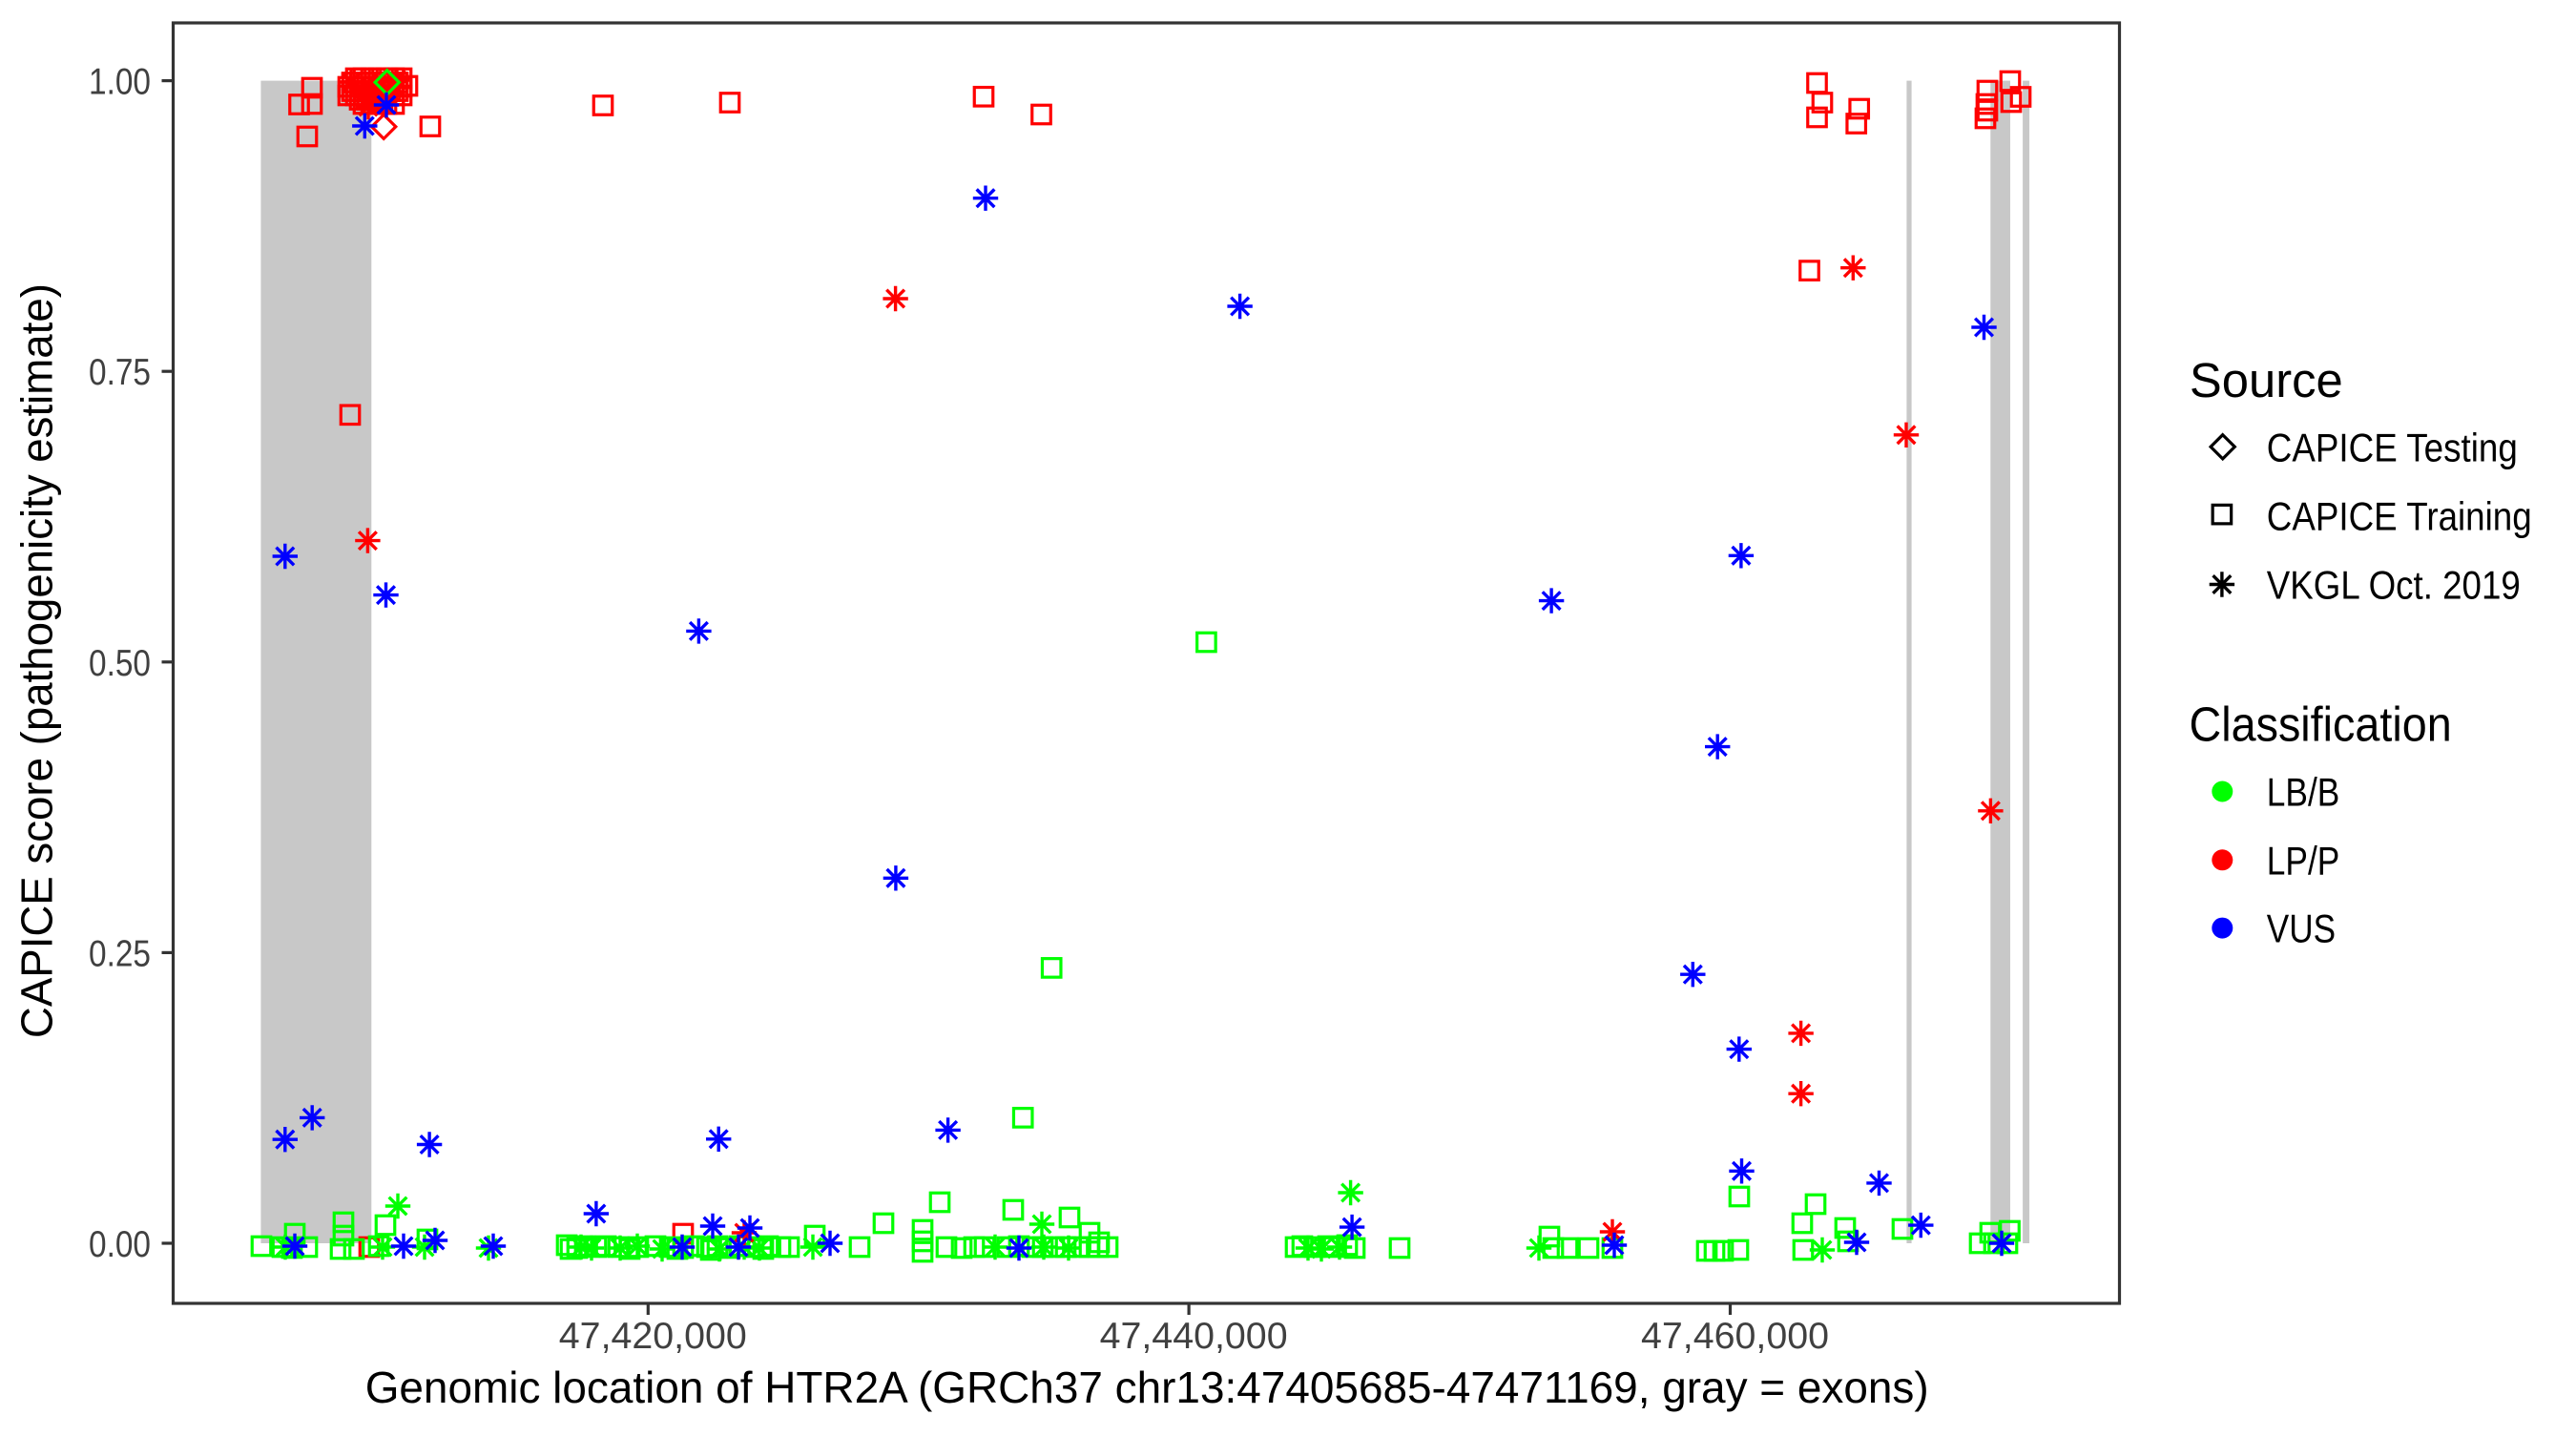  I want to click on svg-text: LB/B, so click(2303, 792).